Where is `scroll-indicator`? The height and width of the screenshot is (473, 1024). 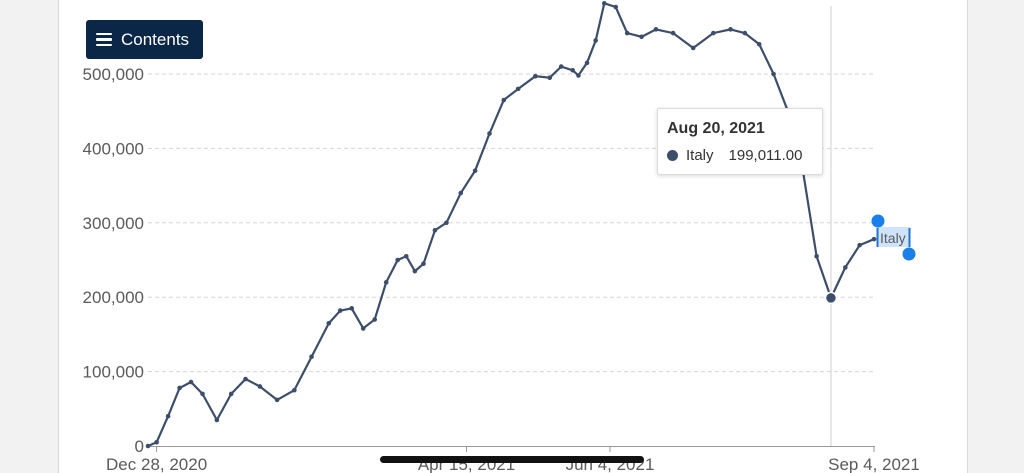 scroll-indicator is located at coordinates (512, 459).